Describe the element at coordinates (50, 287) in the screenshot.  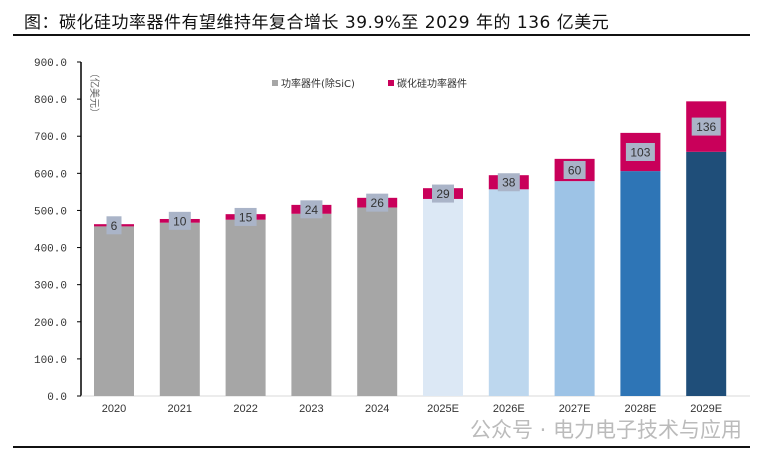
I see `y-tick-label: 300.0` at that location.